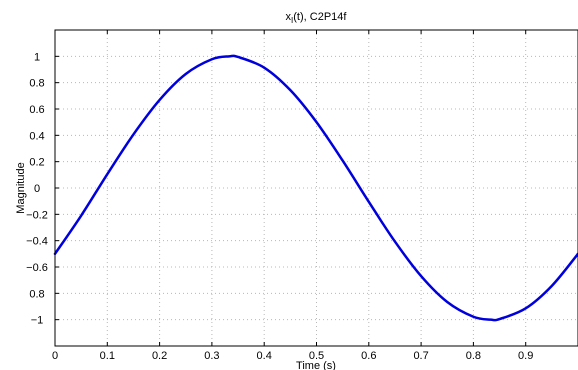  What do you see at coordinates (368, 356) in the screenshot?
I see `x-tick-label: 0.6` at bounding box center [368, 356].